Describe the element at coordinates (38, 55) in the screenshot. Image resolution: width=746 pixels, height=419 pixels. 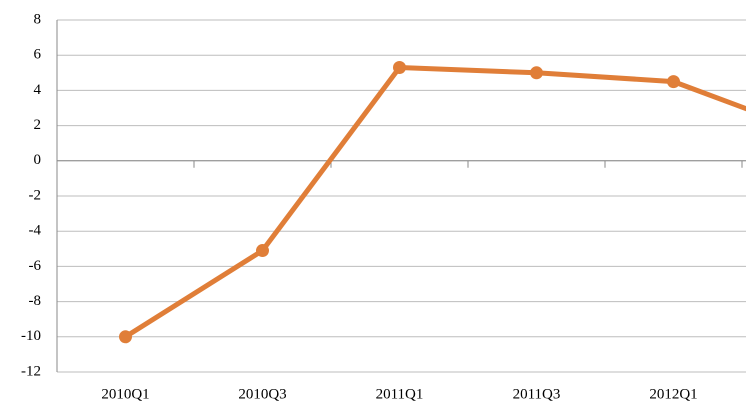
I see `y-tick-label: 6` at that location.